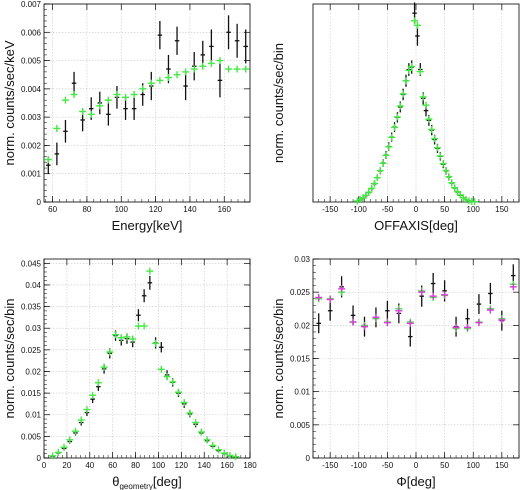 This screenshot has width=520, height=490. Describe the element at coordinates (250, 465) in the screenshot. I see `x-tick-label: 180` at that location.